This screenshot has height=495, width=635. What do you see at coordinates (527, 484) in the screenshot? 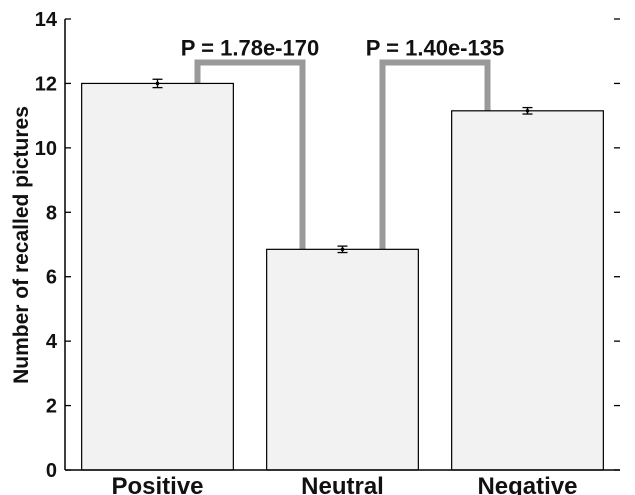
I see `x-tick-label: Negative` at bounding box center [527, 484].